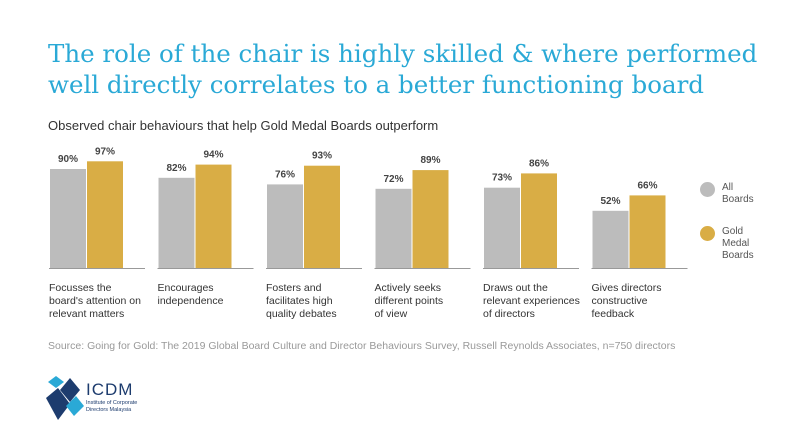  Describe the element at coordinates (65, 398) in the screenshot. I see `icdm-logo-icon` at that location.